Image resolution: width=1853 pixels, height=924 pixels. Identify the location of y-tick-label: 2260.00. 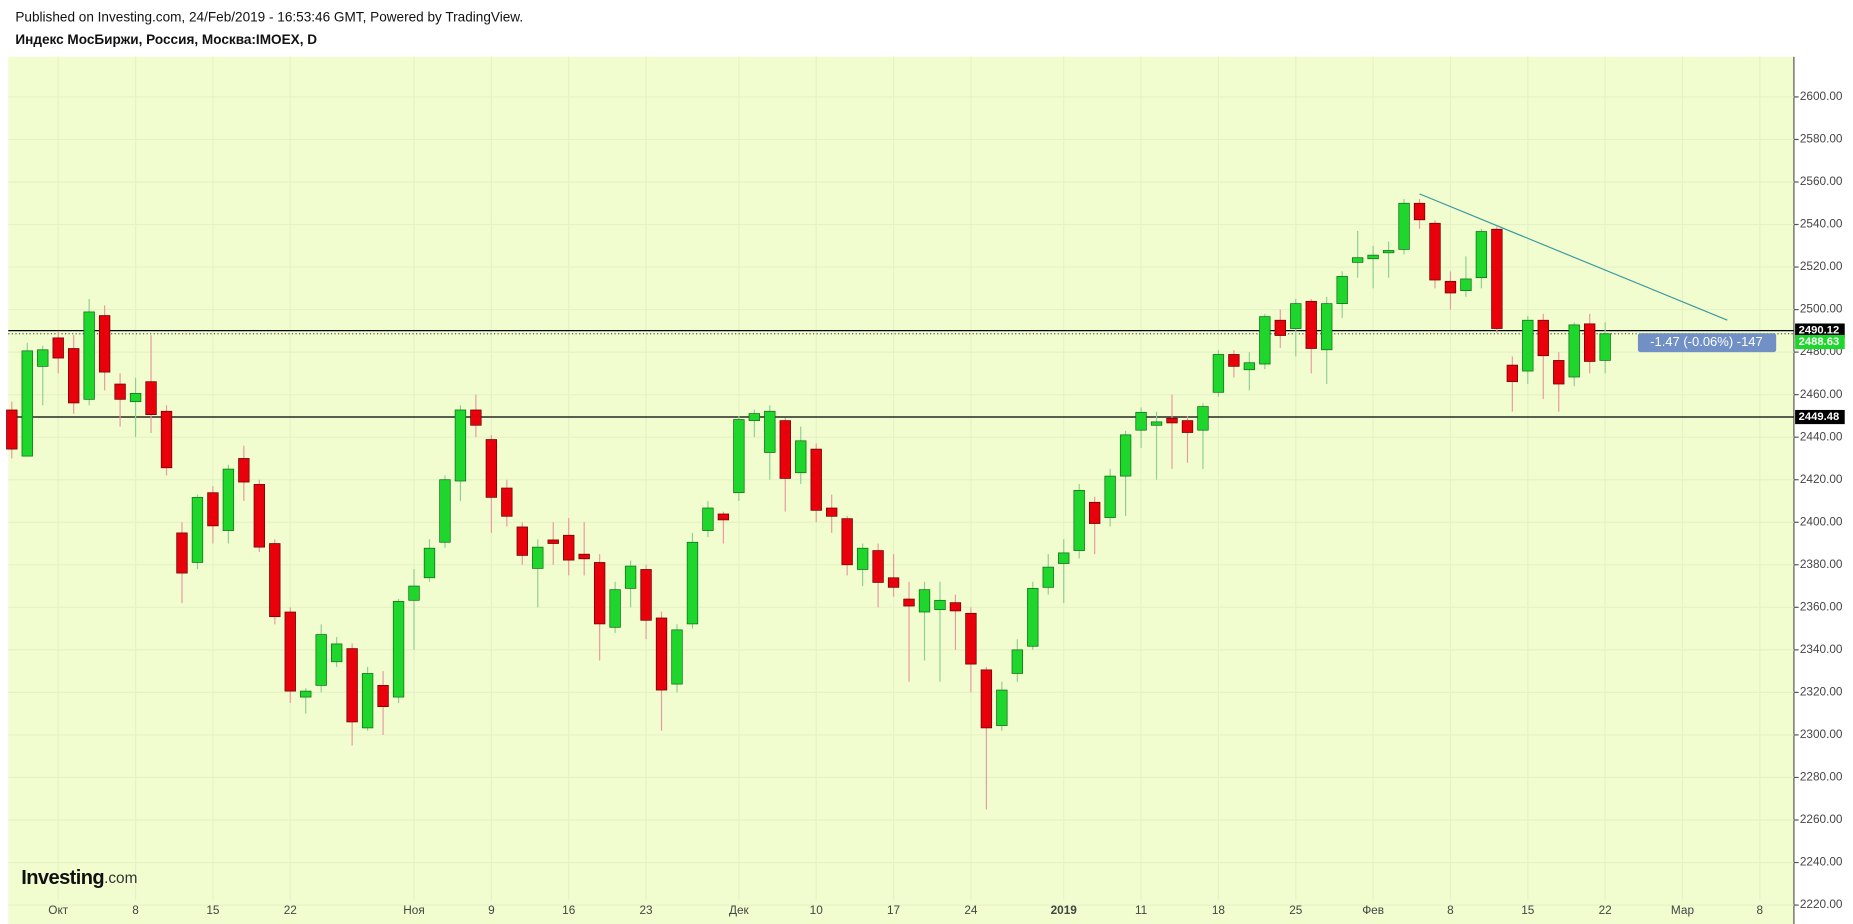
(1821, 819).